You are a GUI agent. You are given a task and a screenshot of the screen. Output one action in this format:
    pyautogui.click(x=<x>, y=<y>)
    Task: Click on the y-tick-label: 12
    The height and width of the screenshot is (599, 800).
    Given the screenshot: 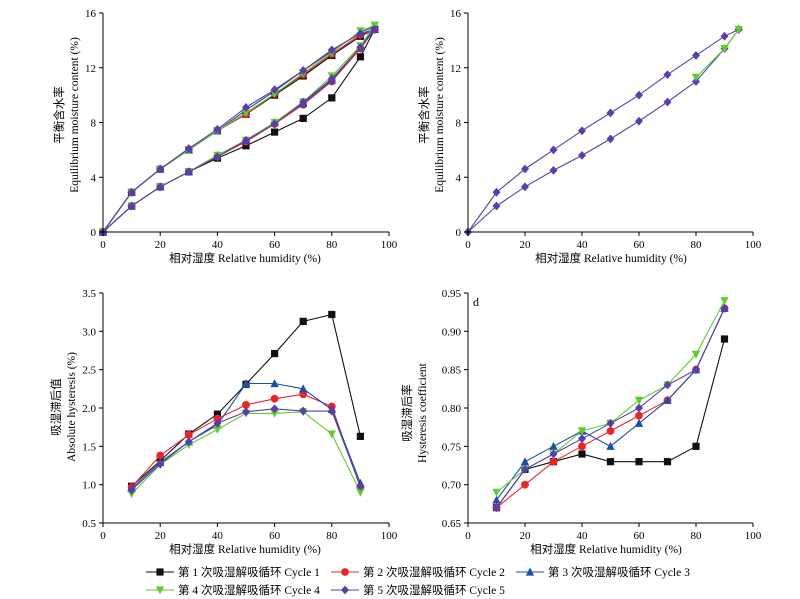 What is the action you would take?
    pyautogui.click(x=455, y=69)
    